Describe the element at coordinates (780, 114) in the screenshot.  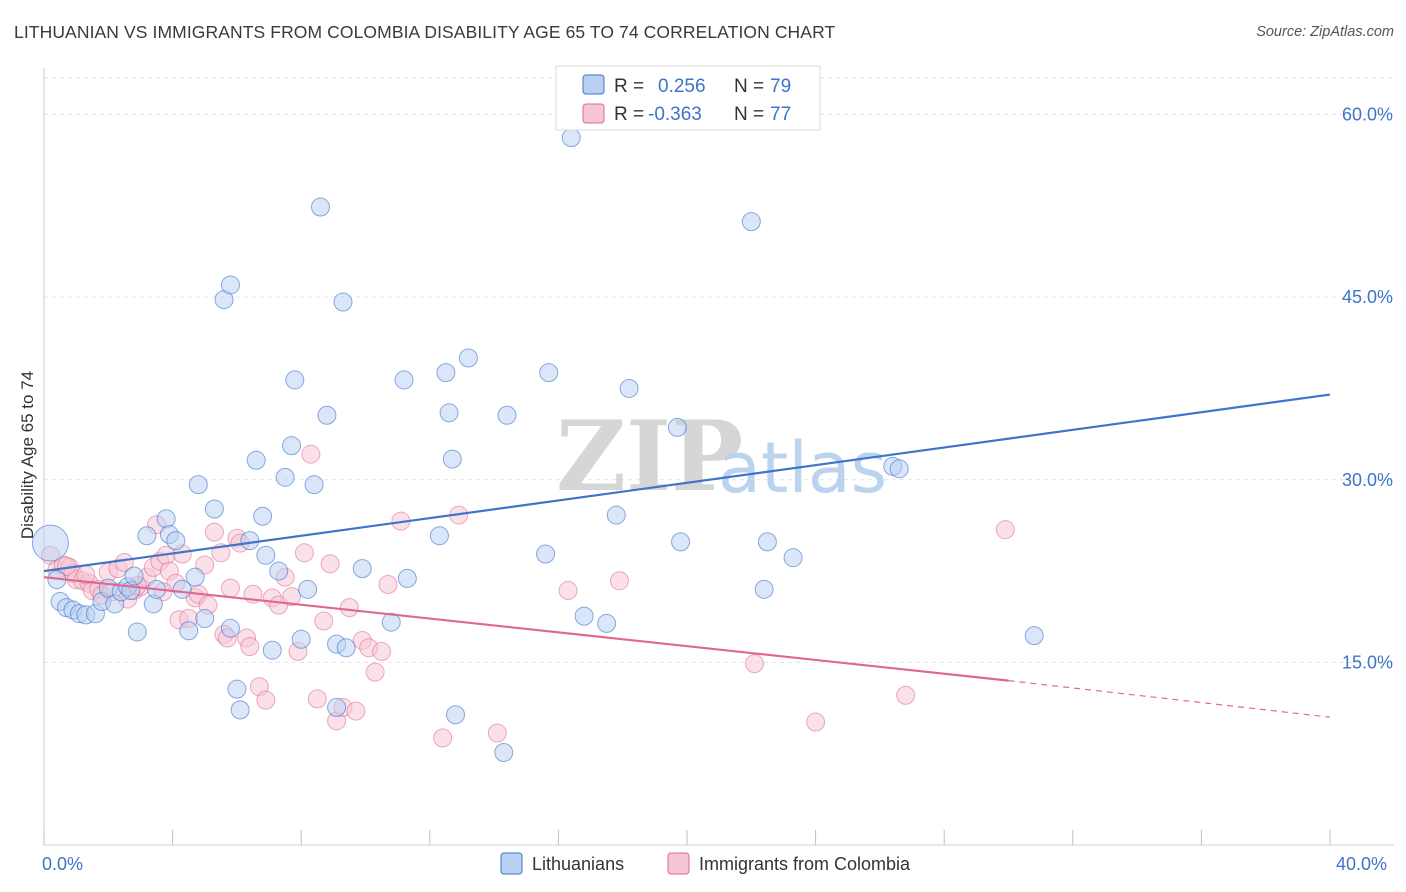
I see `legend-n-value-2: 77` at that location.